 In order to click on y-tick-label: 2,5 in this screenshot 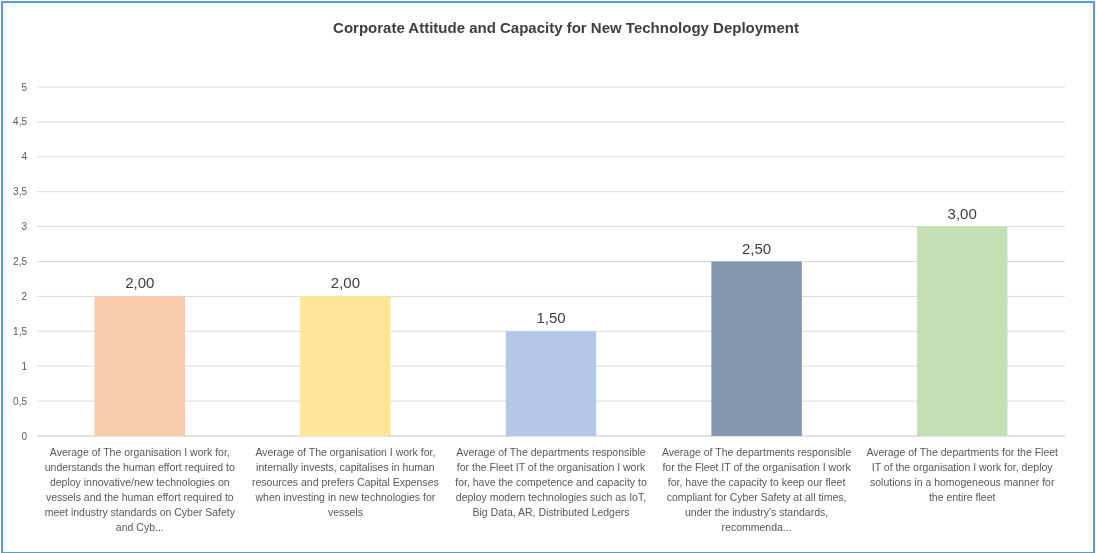, I will do `click(20, 261)`.